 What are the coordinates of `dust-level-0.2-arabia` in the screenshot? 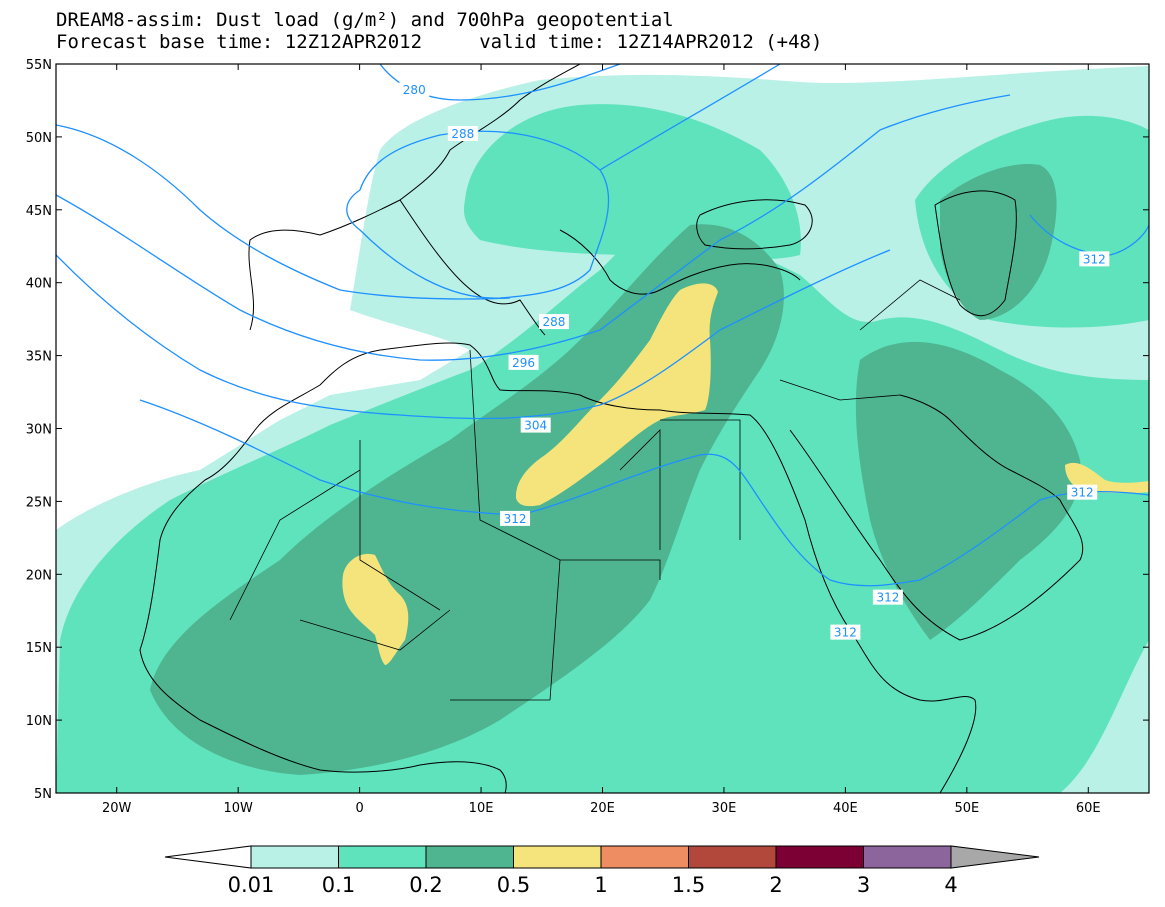 It's located at (968, 490).